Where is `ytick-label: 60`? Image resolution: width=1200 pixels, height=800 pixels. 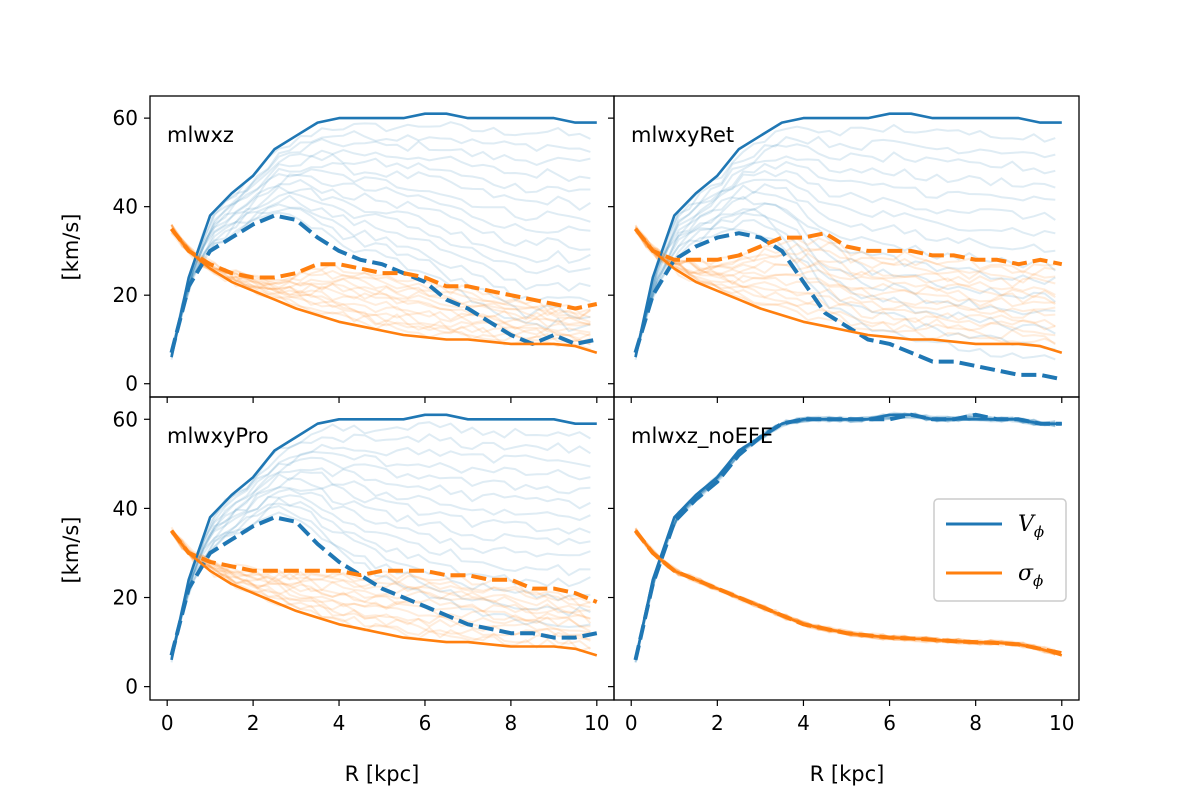 ytick-label: 60 is located at coordinates (125, 118).